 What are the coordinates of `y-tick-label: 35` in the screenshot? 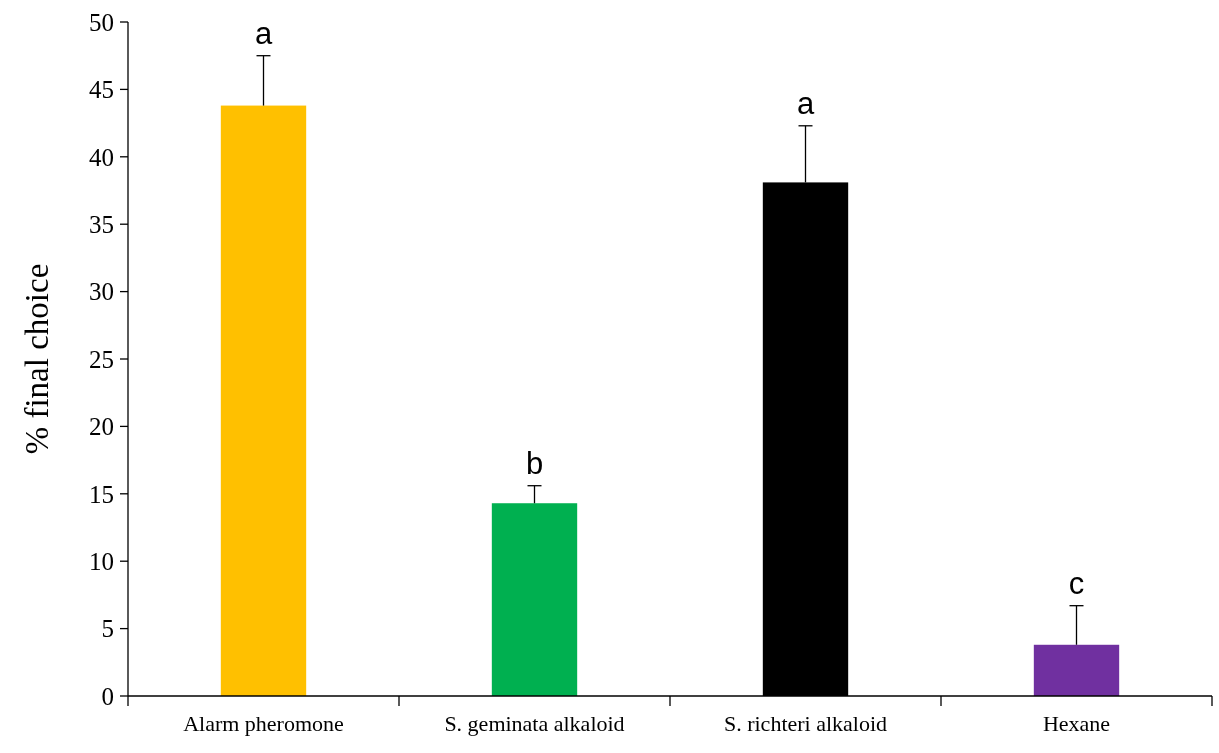 It's located at (101, 224).